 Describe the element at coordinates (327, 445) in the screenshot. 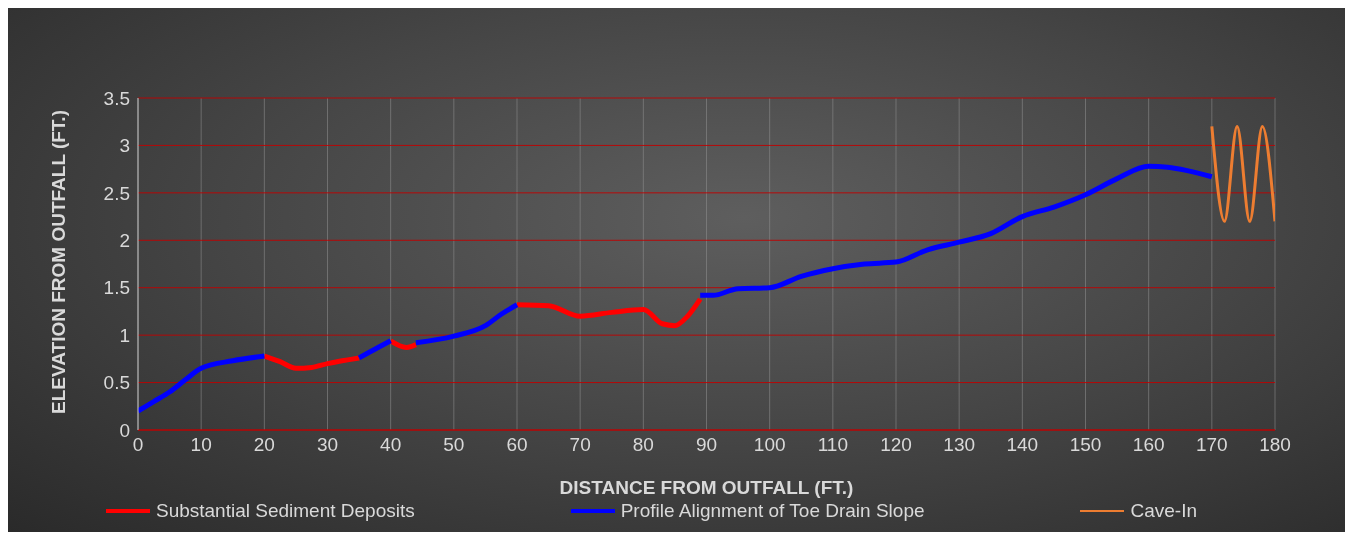

I see `x-tick-label: 30` at that location.